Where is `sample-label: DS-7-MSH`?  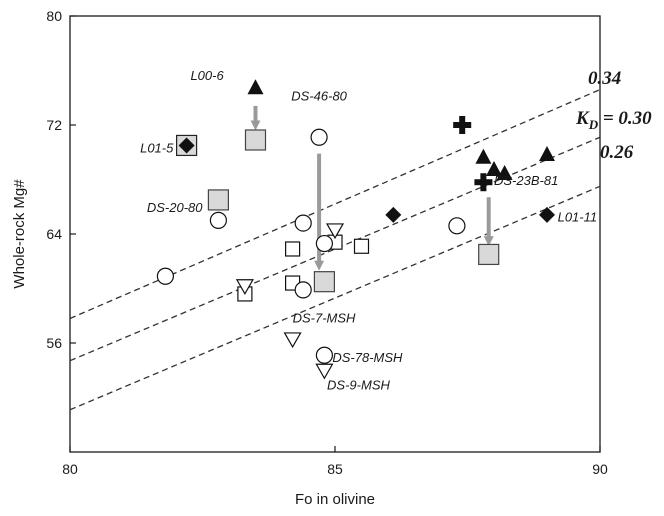 sample-label: DS-7-MSH is located at coordinates (324, 318).